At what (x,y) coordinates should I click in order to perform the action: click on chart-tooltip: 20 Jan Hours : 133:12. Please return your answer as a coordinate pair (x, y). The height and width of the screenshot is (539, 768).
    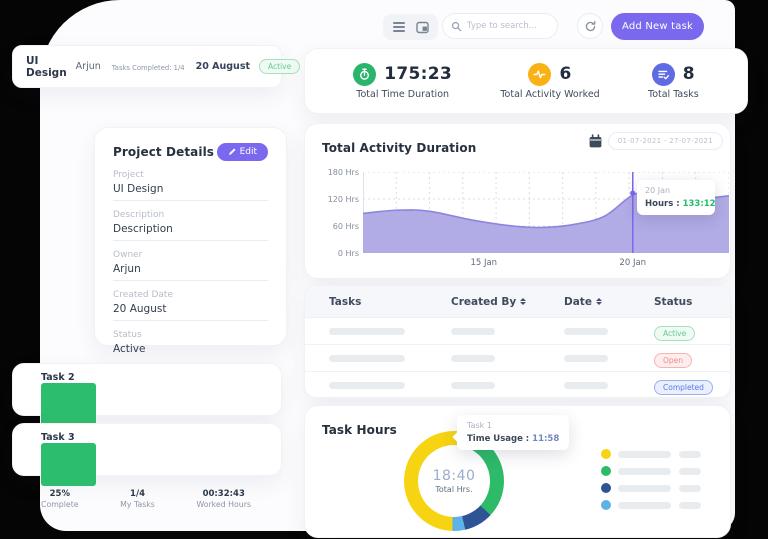
    Looking at the image, I should click on (676, 197).